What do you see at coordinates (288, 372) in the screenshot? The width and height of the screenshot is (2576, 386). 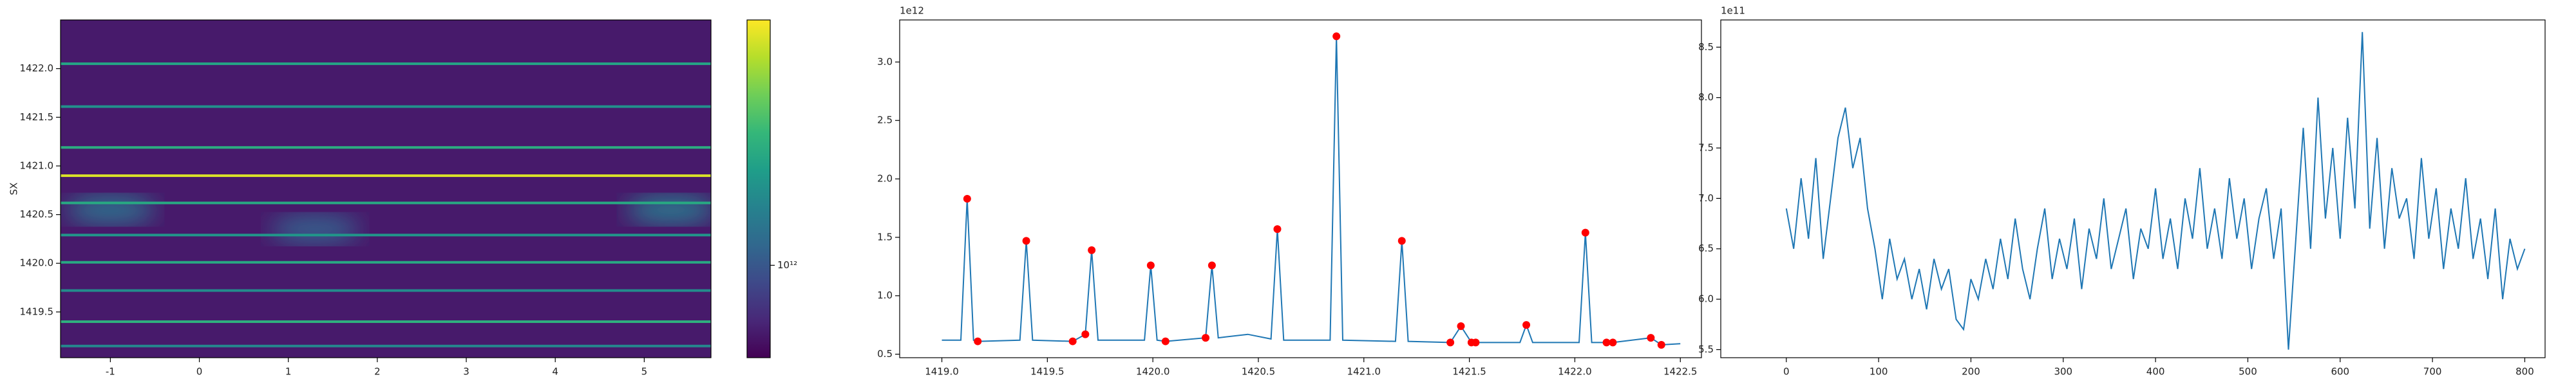 I see `x-tick-label: 1` at bounding box center [288, 372].